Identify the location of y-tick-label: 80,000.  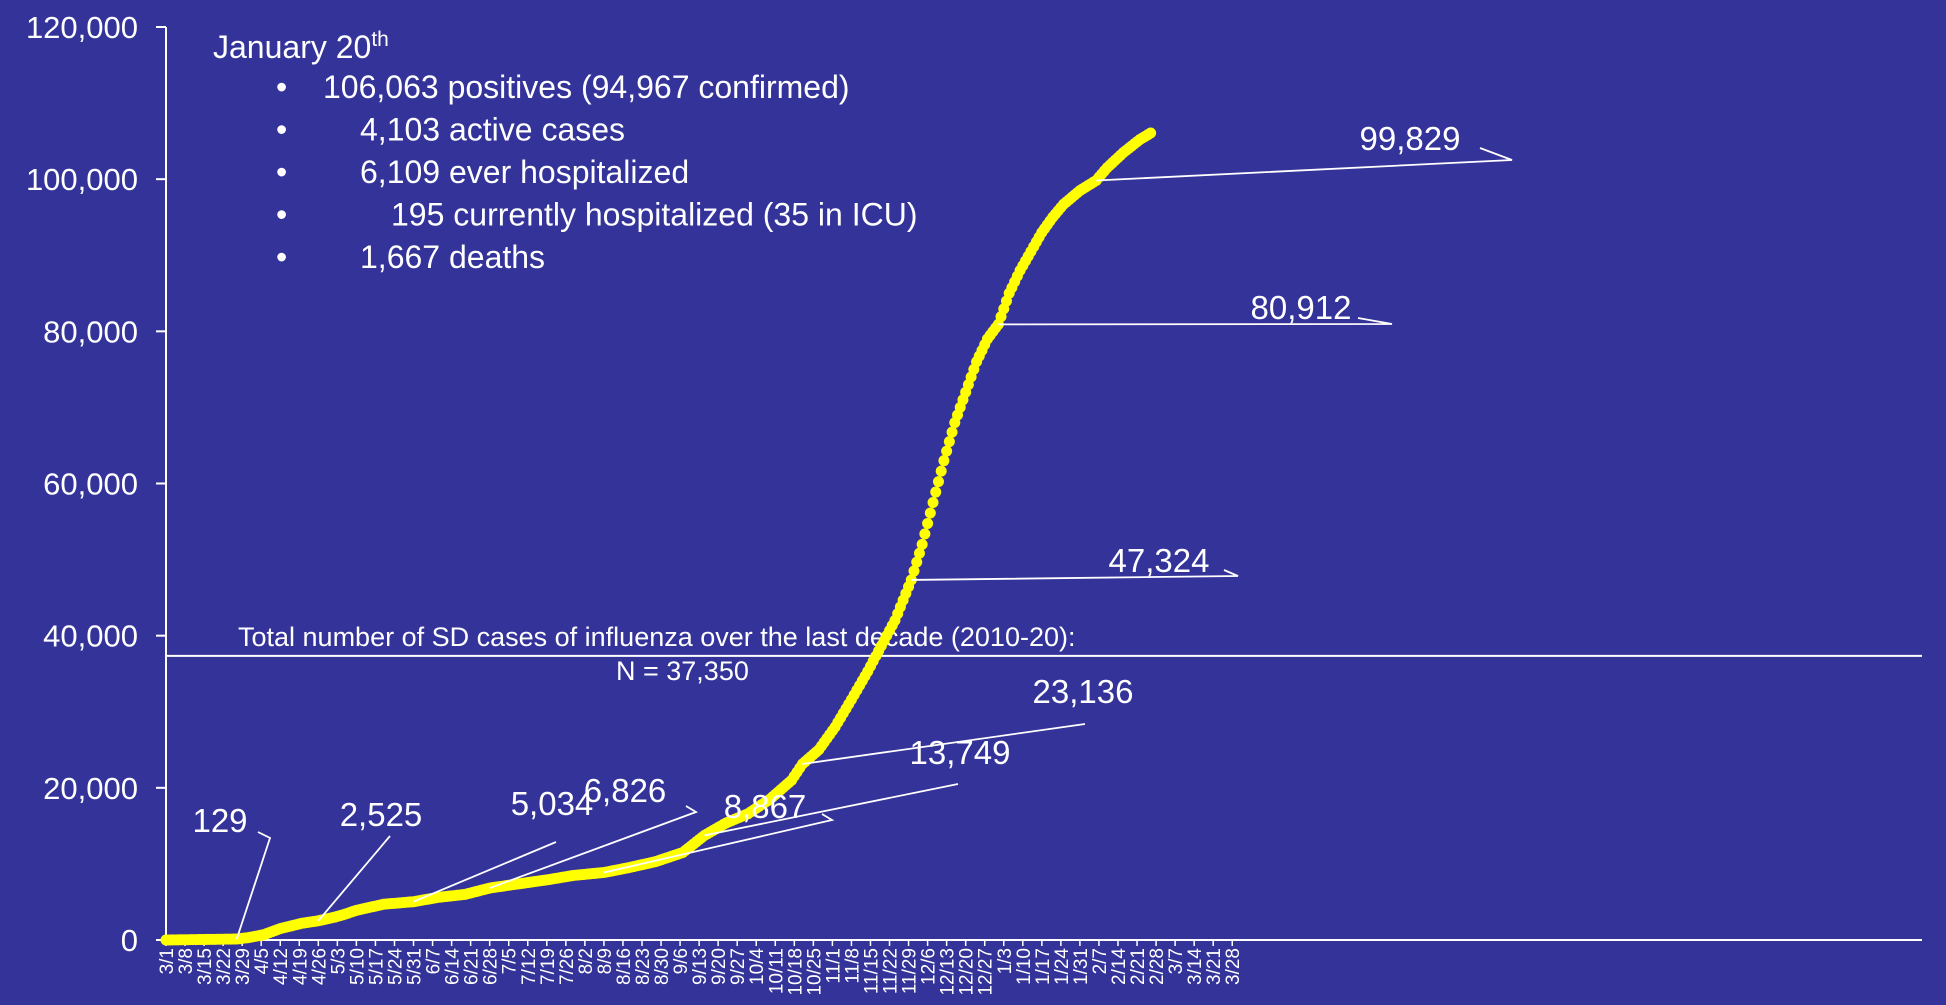
(90, 331).